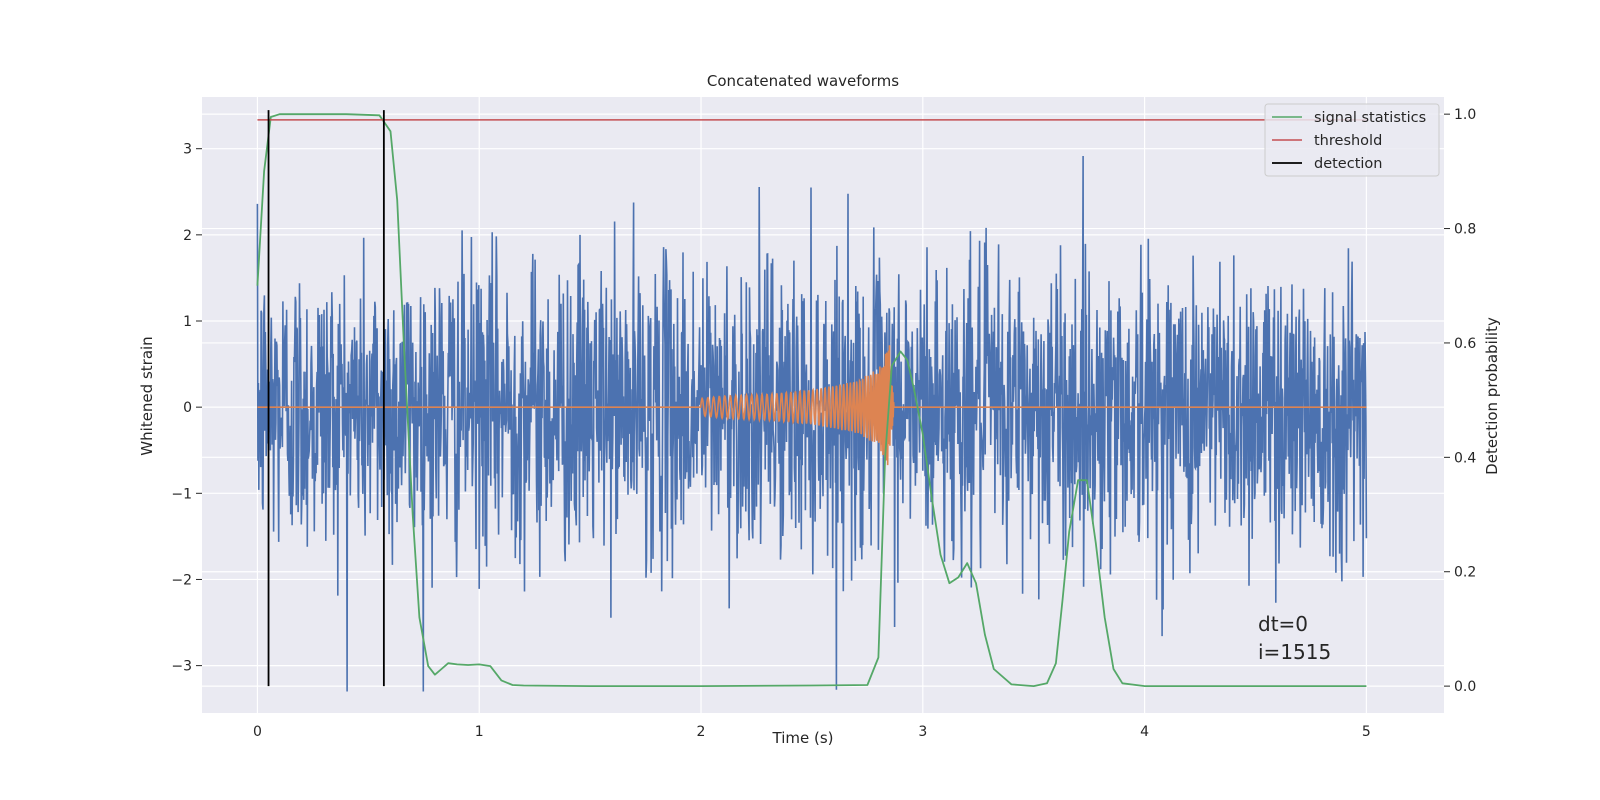 The image size is (1600, 800). Describe the element at coordinates (1370, 118) in the screenshot. I see `legend-label-signal-statistics: signal statistics` at that location.